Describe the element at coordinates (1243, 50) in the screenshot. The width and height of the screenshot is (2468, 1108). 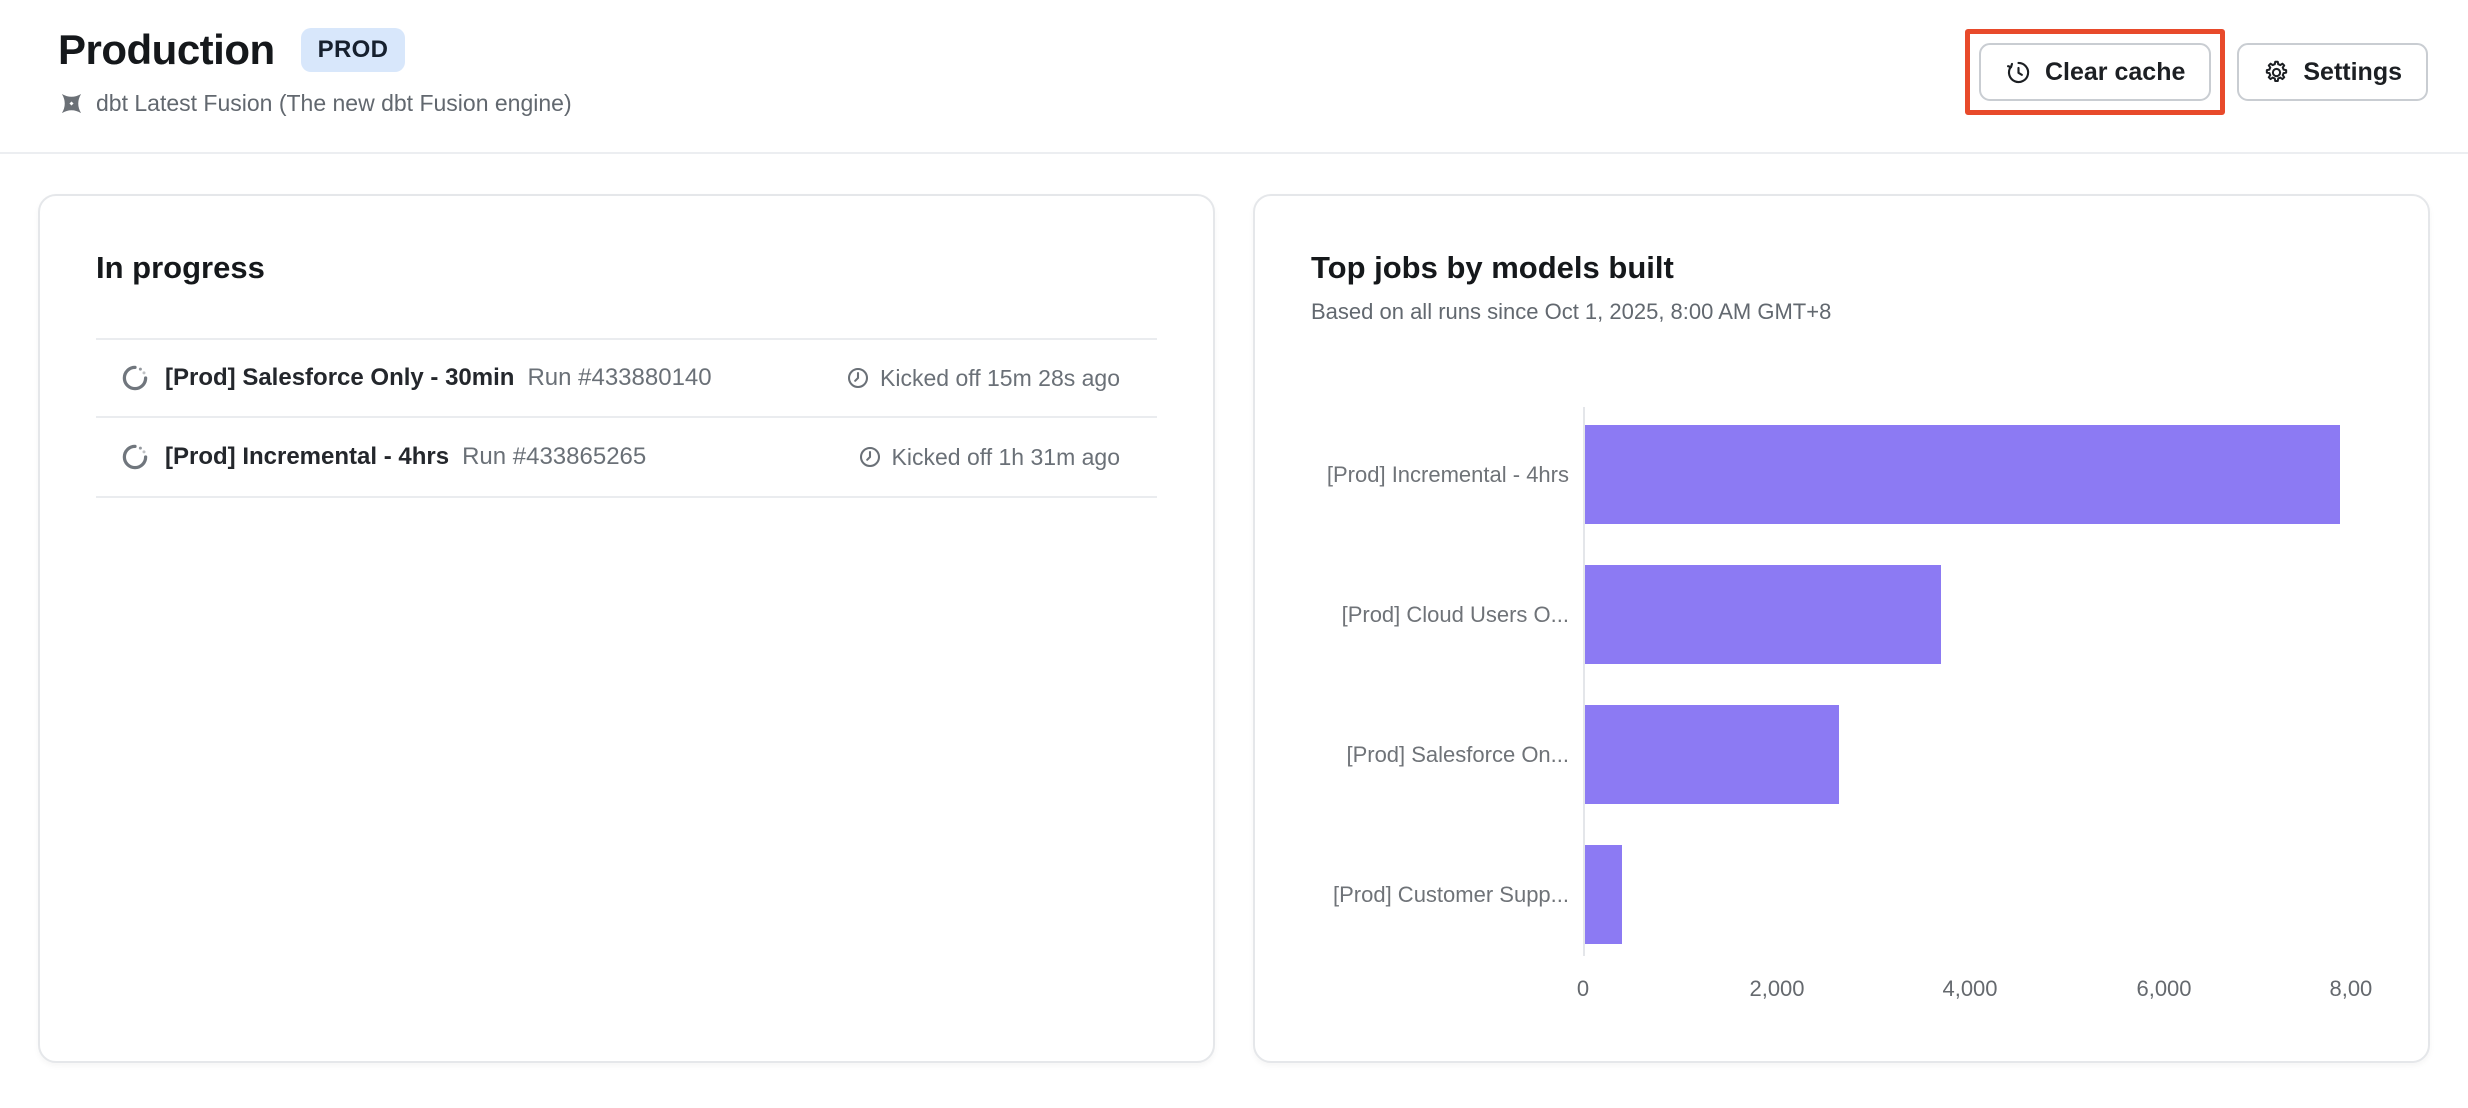
I see `title-row: Production PROD` at that location.